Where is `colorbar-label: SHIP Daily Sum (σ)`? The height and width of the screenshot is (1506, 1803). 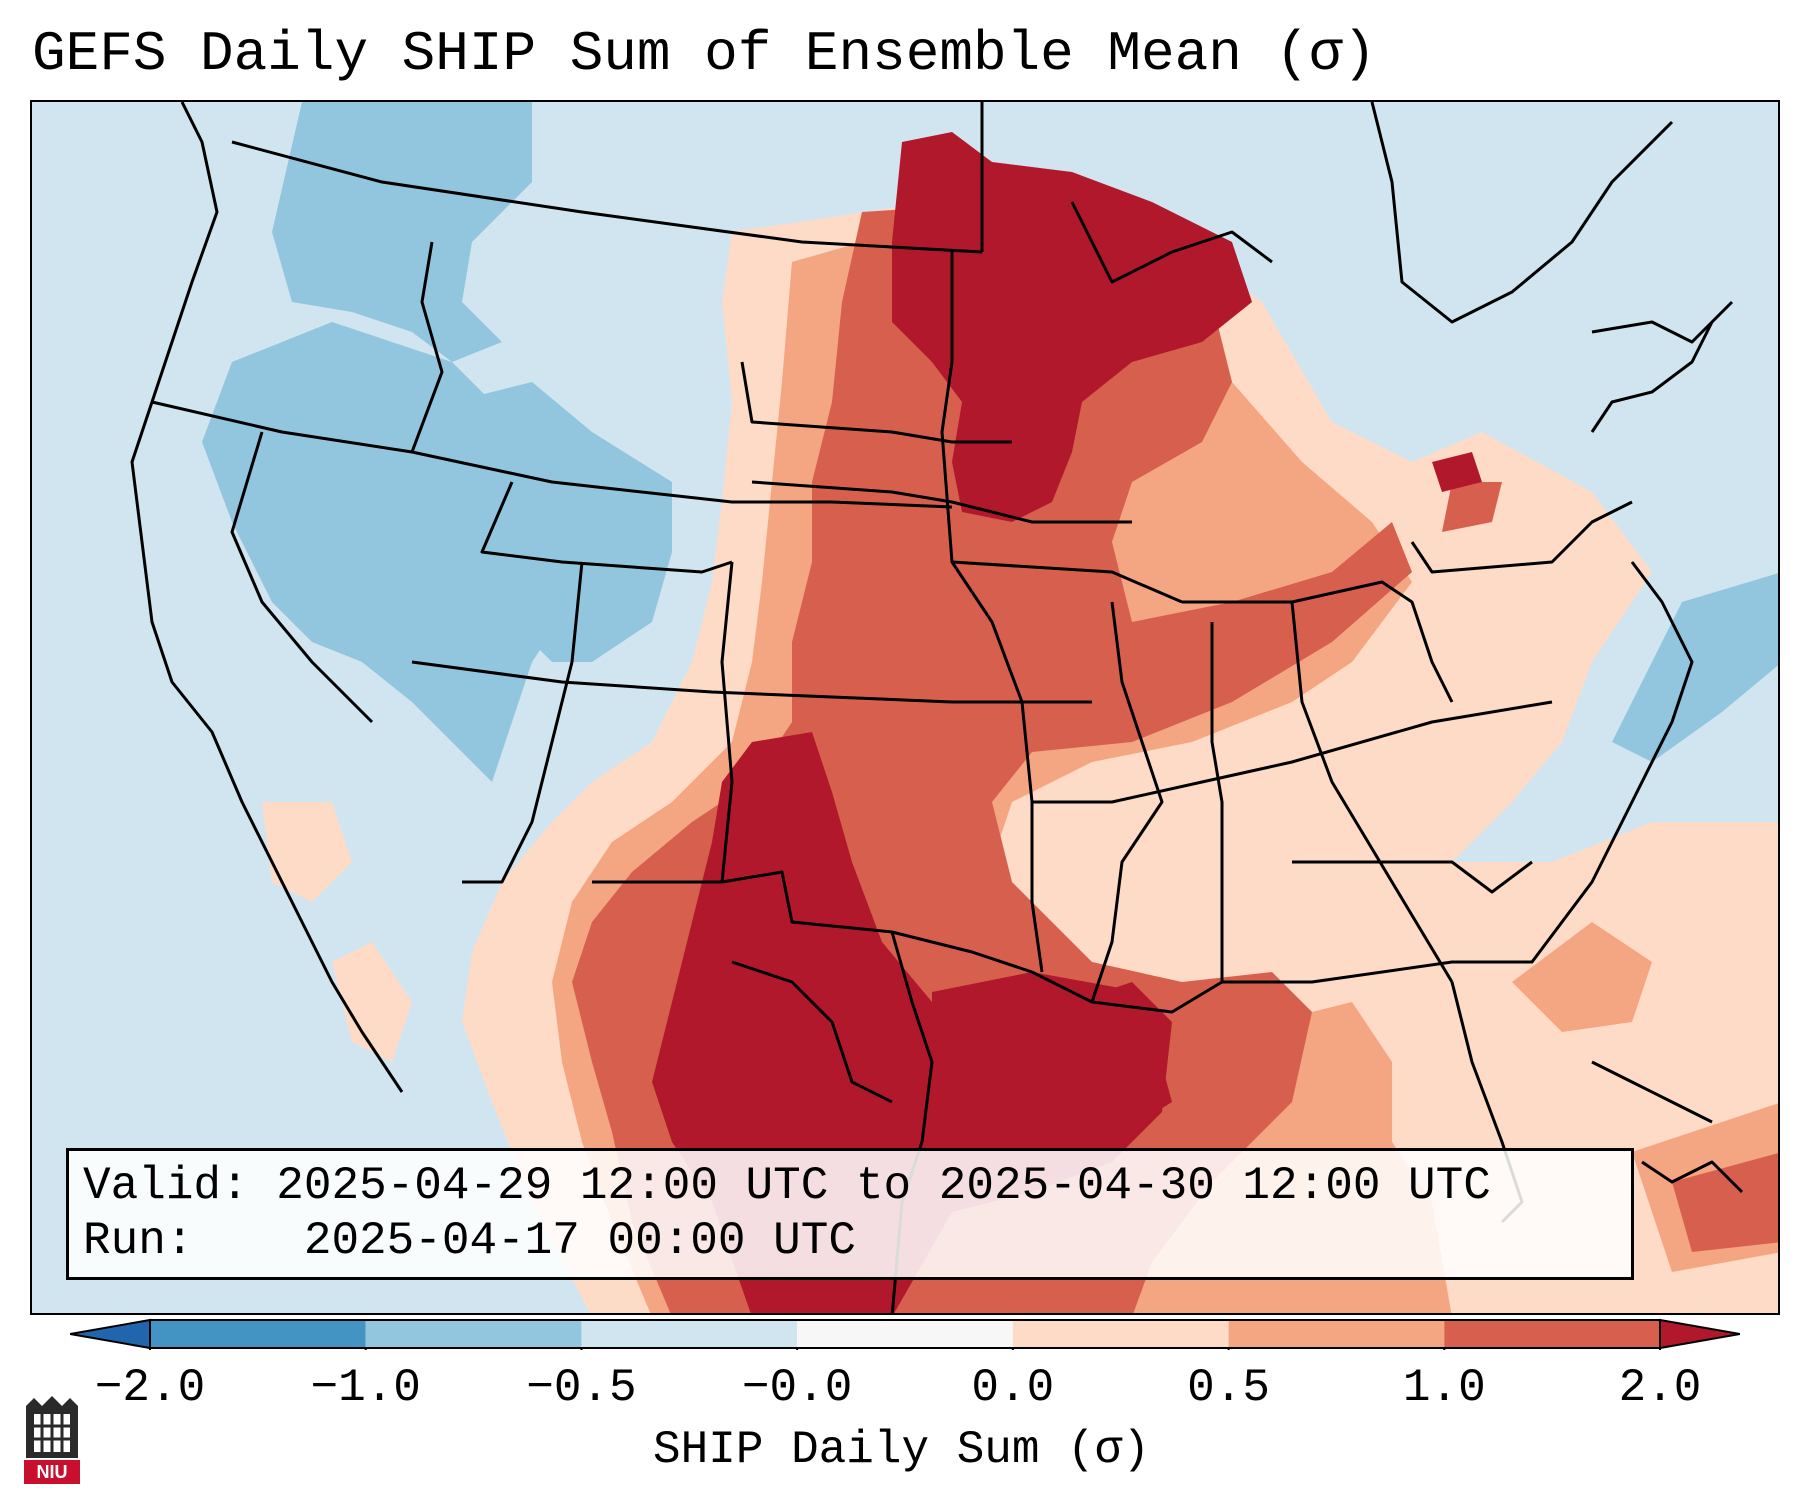 colorbar-label: SHIP Daily Sum (σ) is located at coordinates (901, 1450).